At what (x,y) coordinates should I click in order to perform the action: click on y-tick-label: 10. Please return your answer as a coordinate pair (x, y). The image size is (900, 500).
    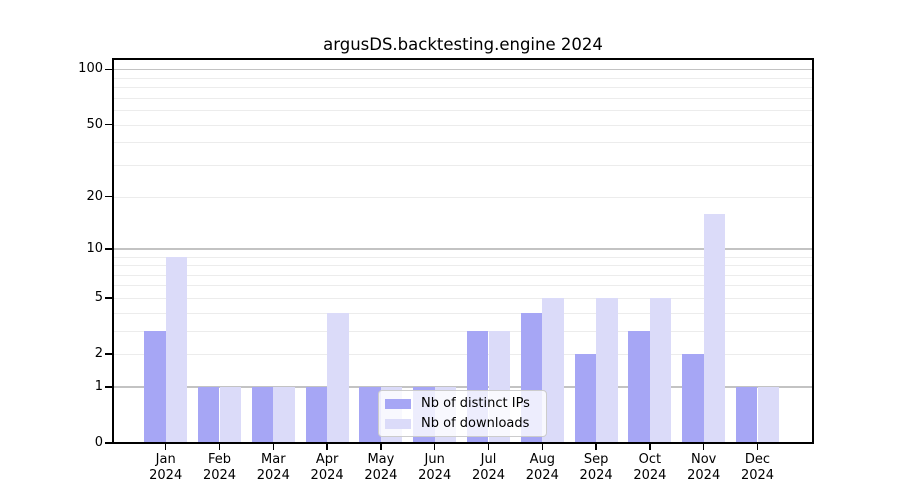
    Looking at the image, I should click on (94, 248).